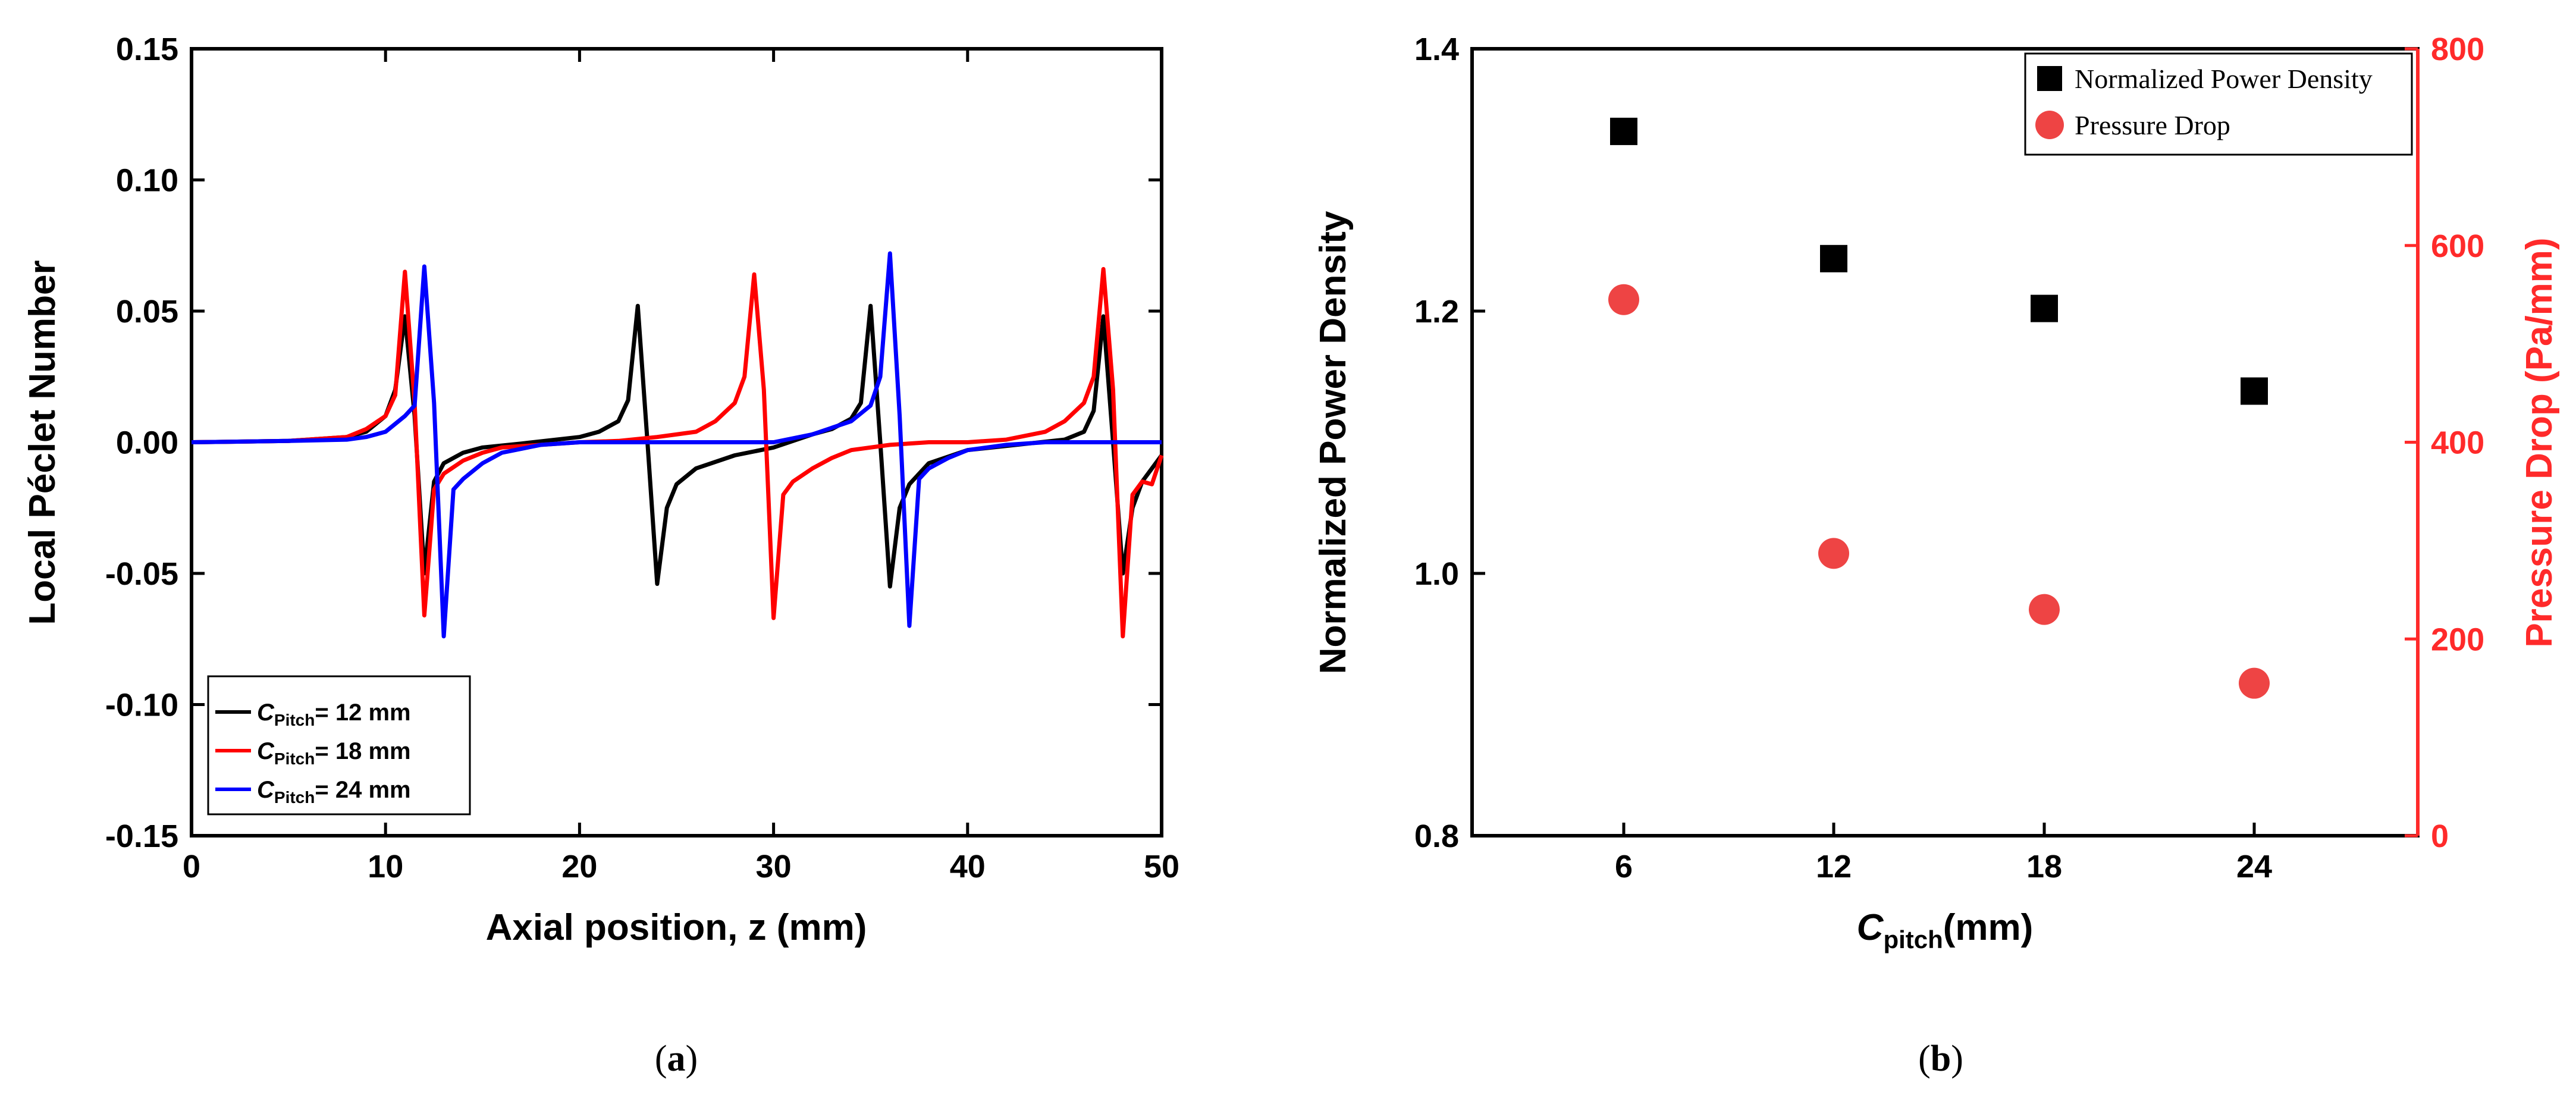 The width and height of the screenshot is (2576, 1101). I want to click on panel-a-legend-box, so click(339, 745).